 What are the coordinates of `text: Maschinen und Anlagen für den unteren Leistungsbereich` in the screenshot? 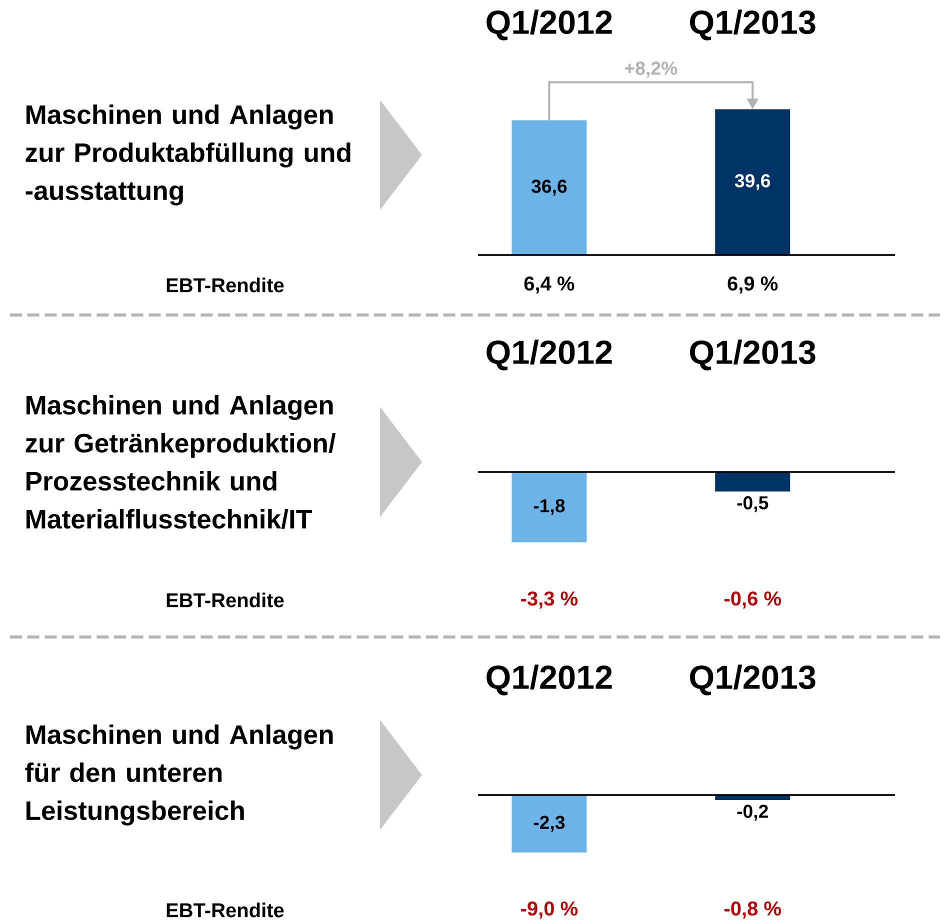 It's located at (179, 775).